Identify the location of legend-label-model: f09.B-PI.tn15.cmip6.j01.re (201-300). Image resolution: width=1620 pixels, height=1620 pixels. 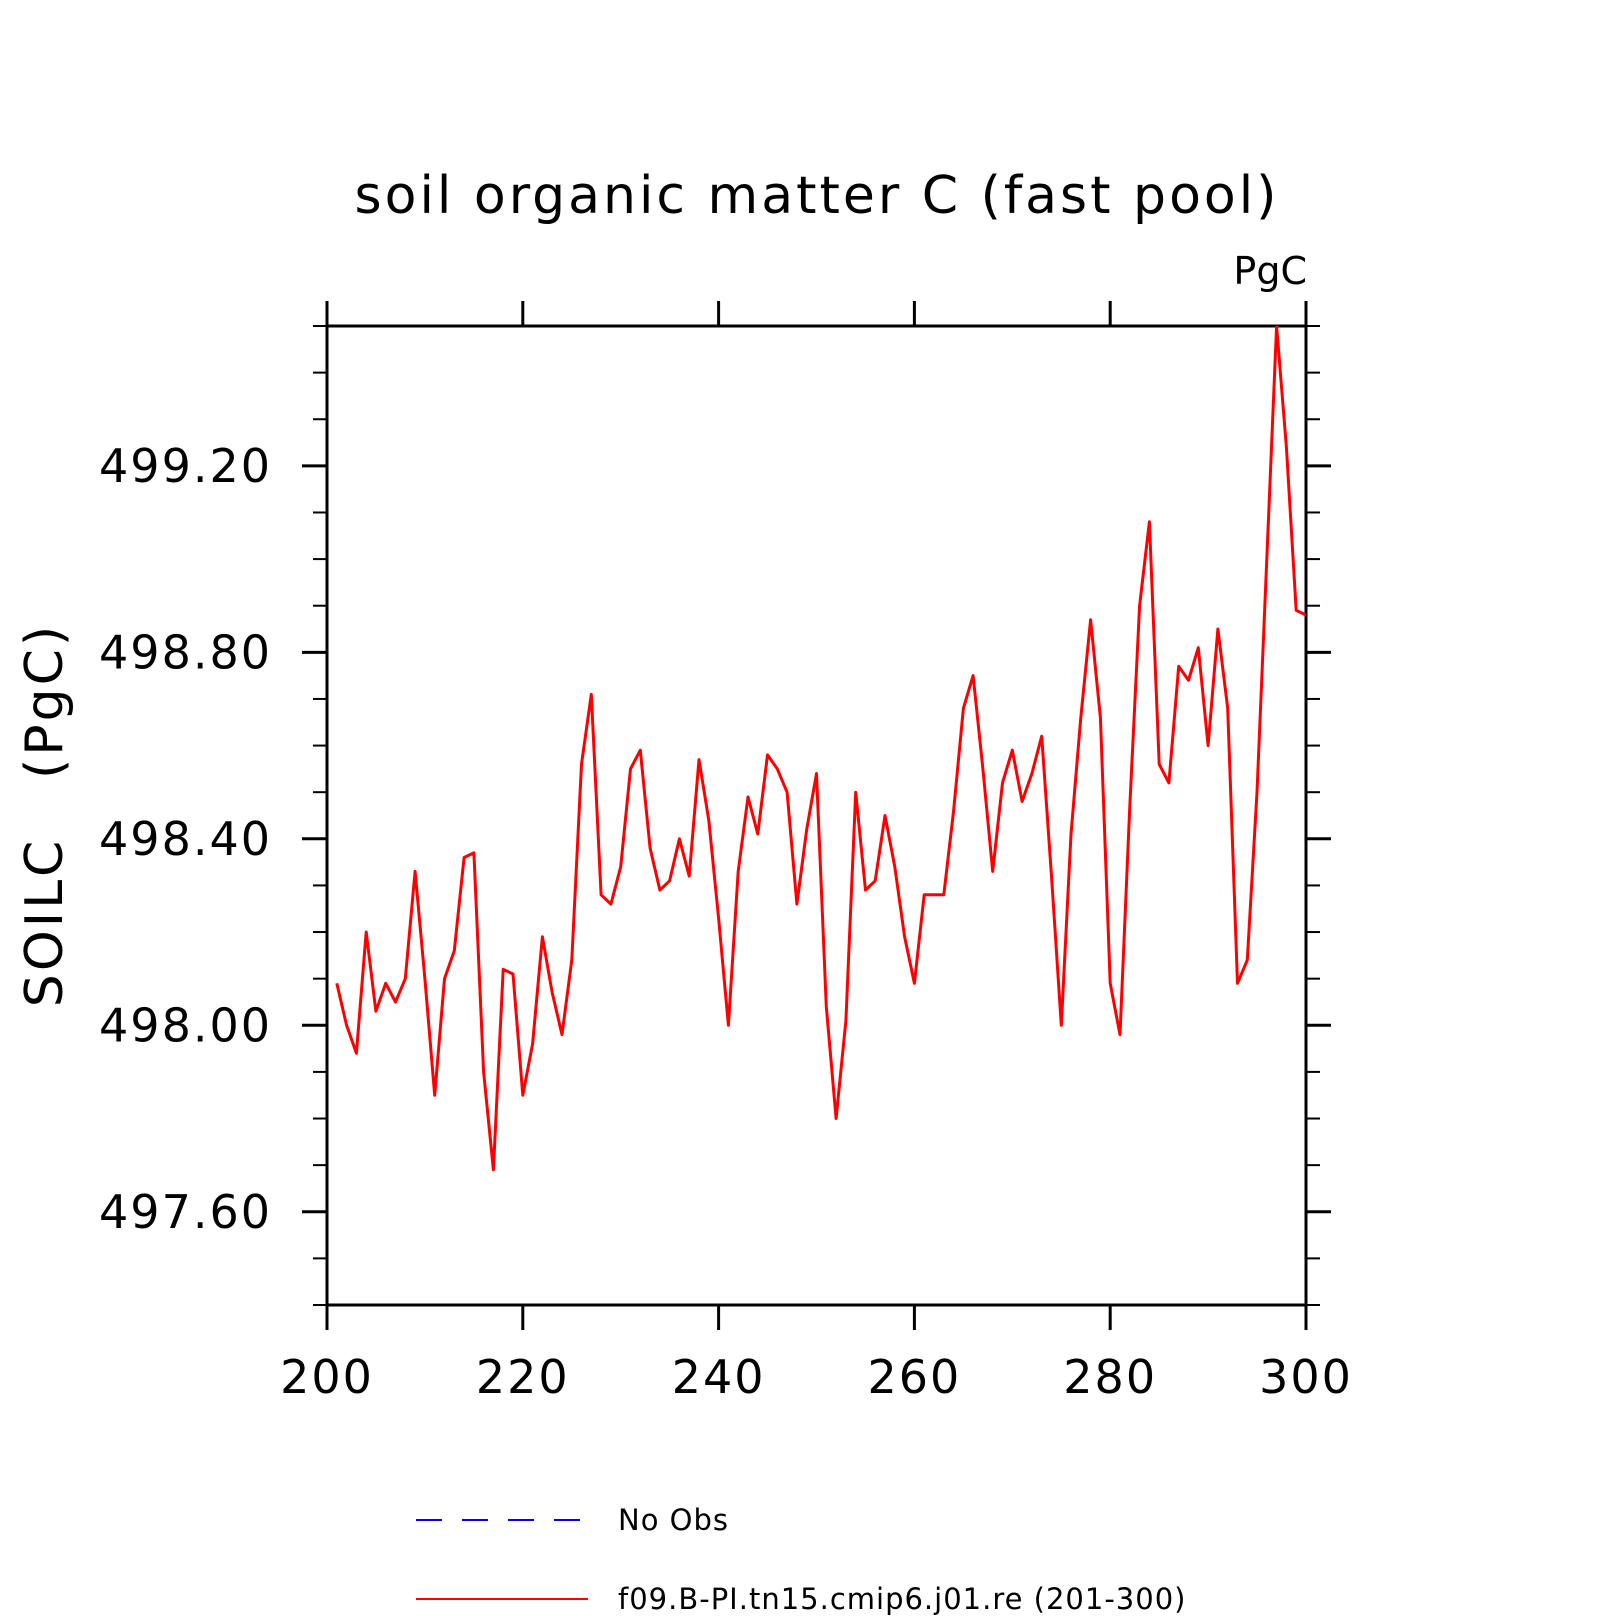
(902, 1599).